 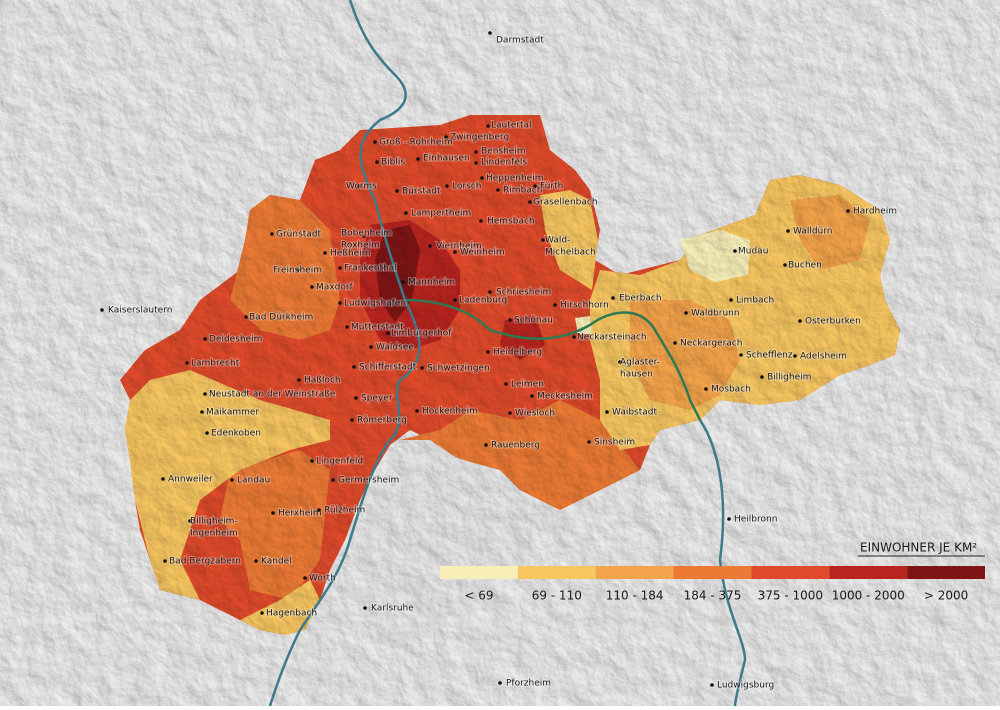 What do you see at coordinates (214, 522) in the screenshot?
I see `place-label: Billigheim-` at bounding box center [214, 522].